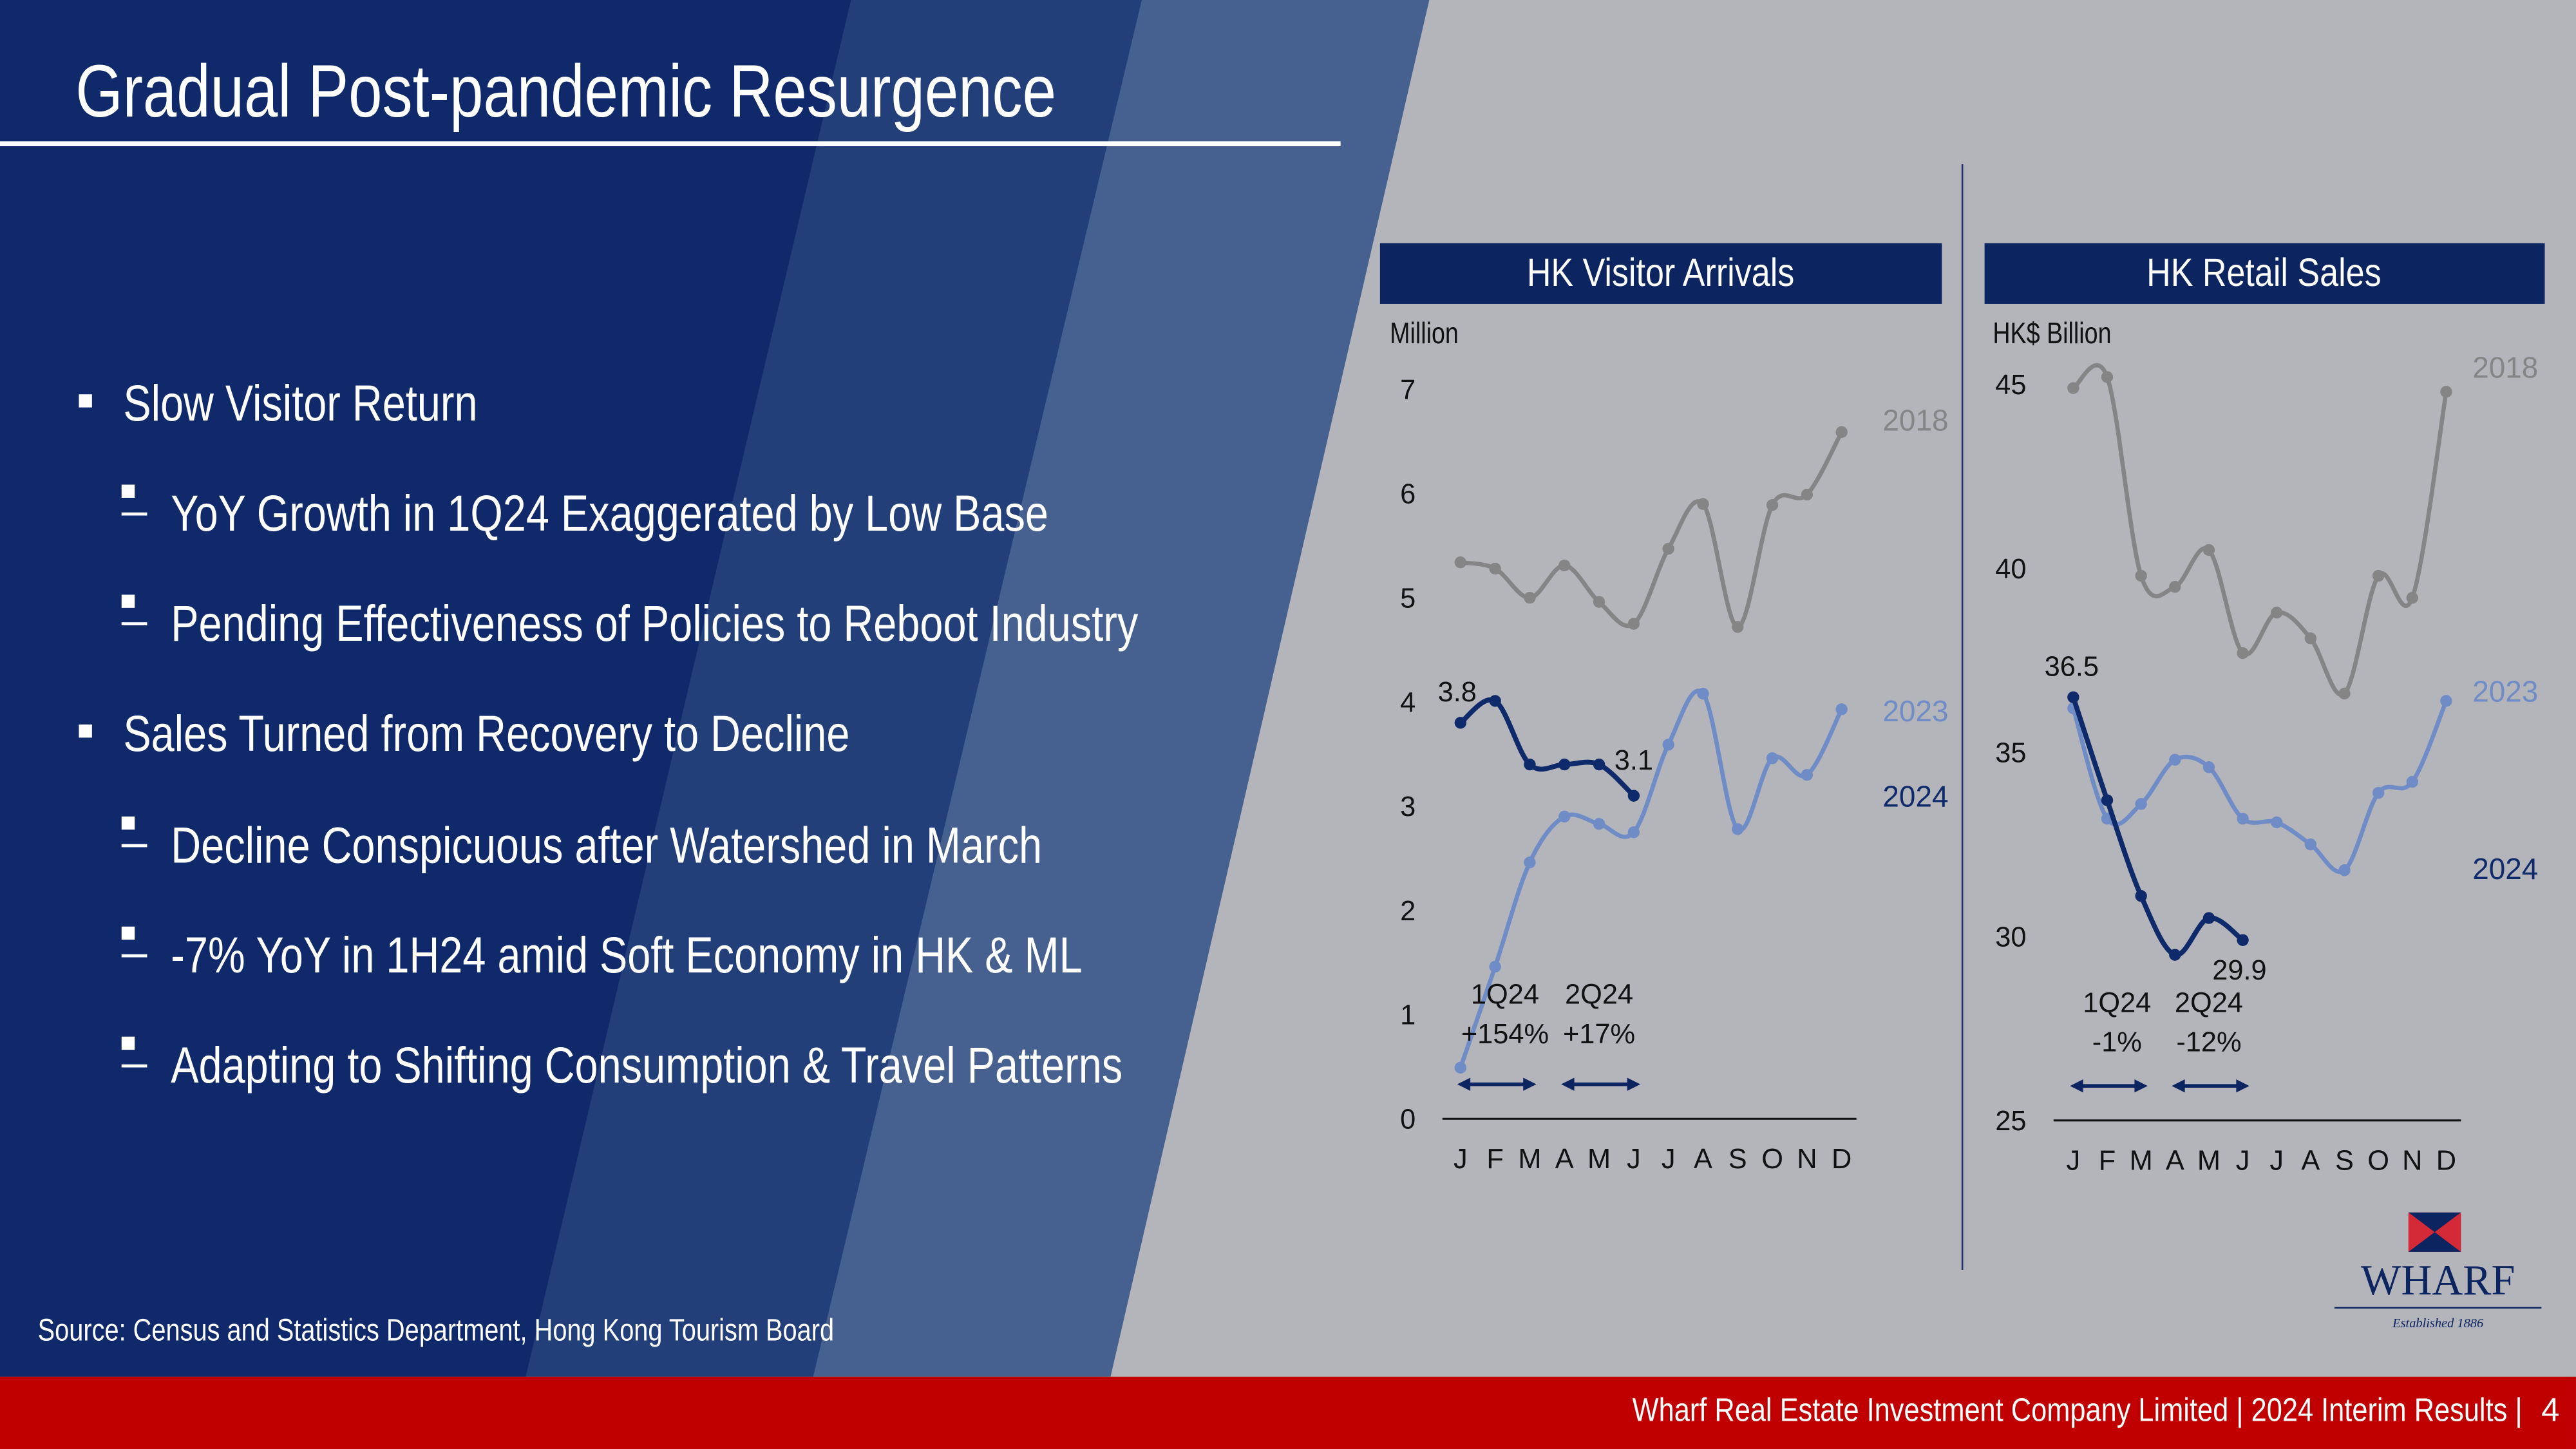 This screenshot has height=1449, width=2576. I want to click on square-bullet-icon, so click(85, 731).